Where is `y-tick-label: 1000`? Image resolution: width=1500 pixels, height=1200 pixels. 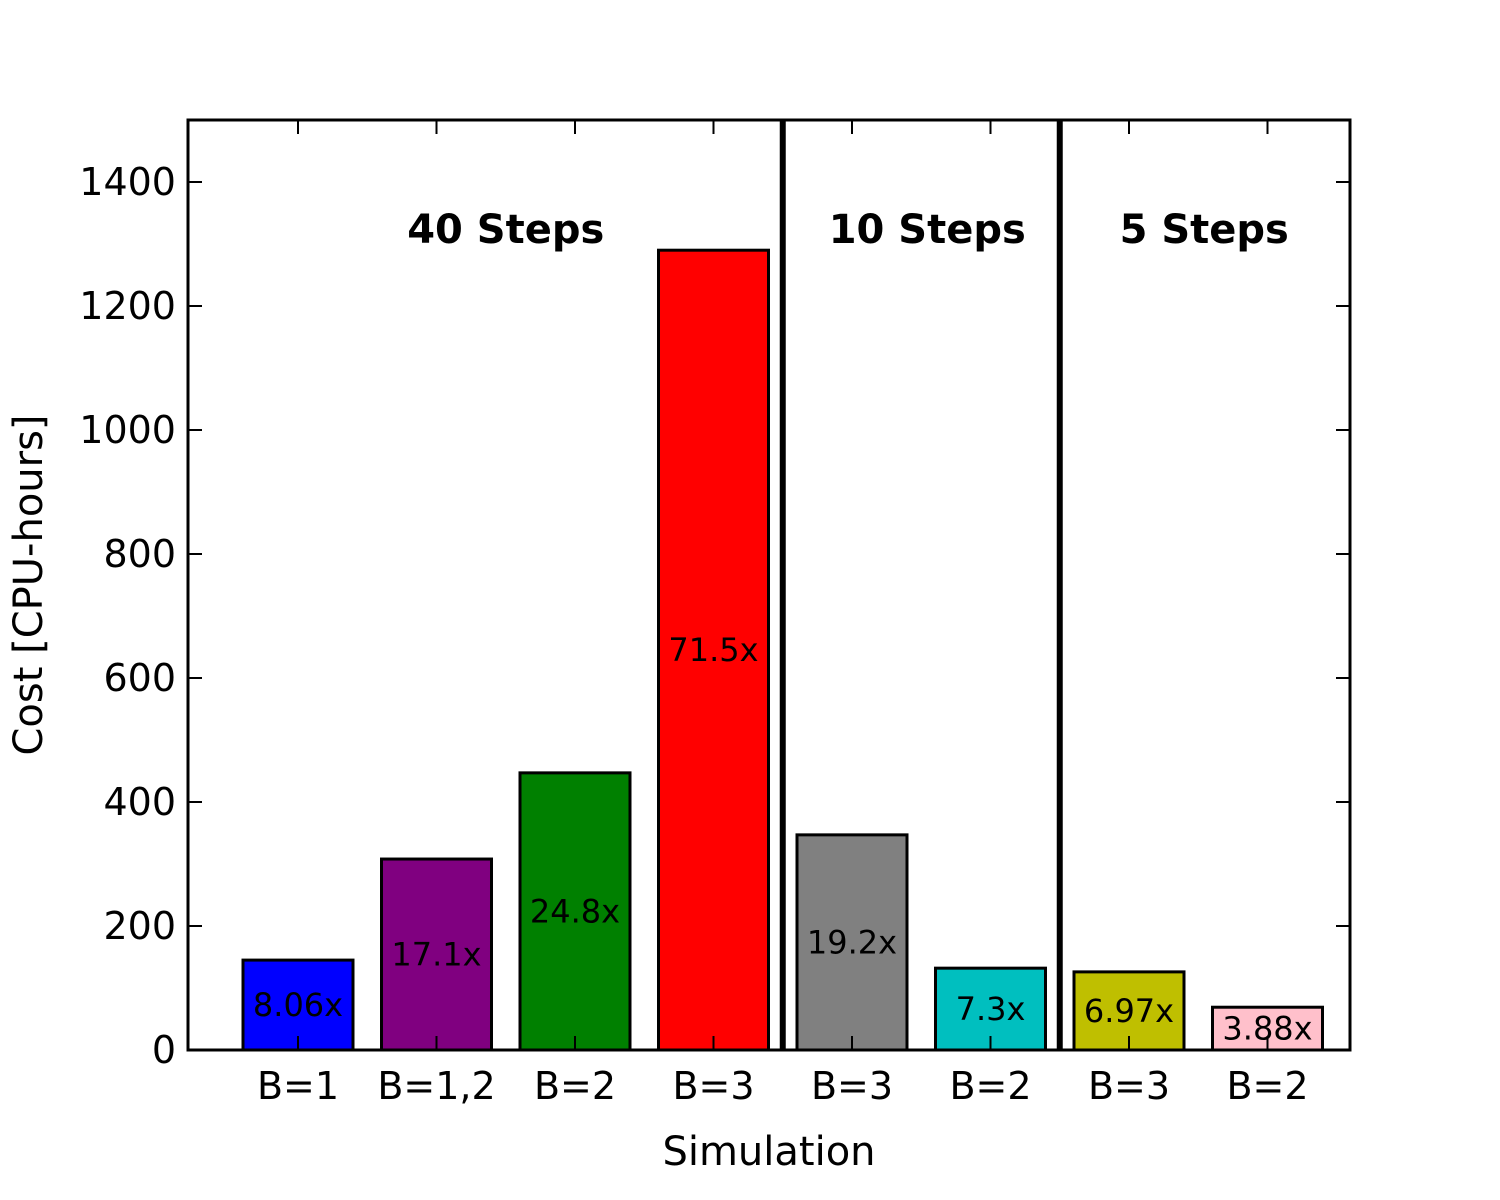
y-tick-label: 1000 is located at coordinates (127, 430).